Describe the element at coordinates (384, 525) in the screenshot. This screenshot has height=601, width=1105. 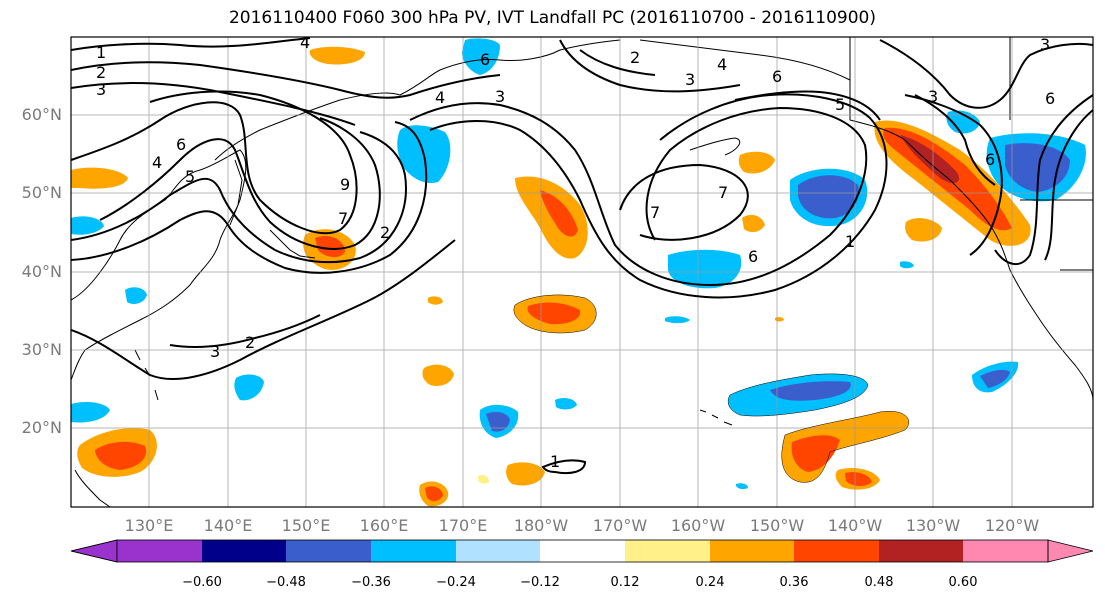
I see `lon-label: 160°E` at that location.